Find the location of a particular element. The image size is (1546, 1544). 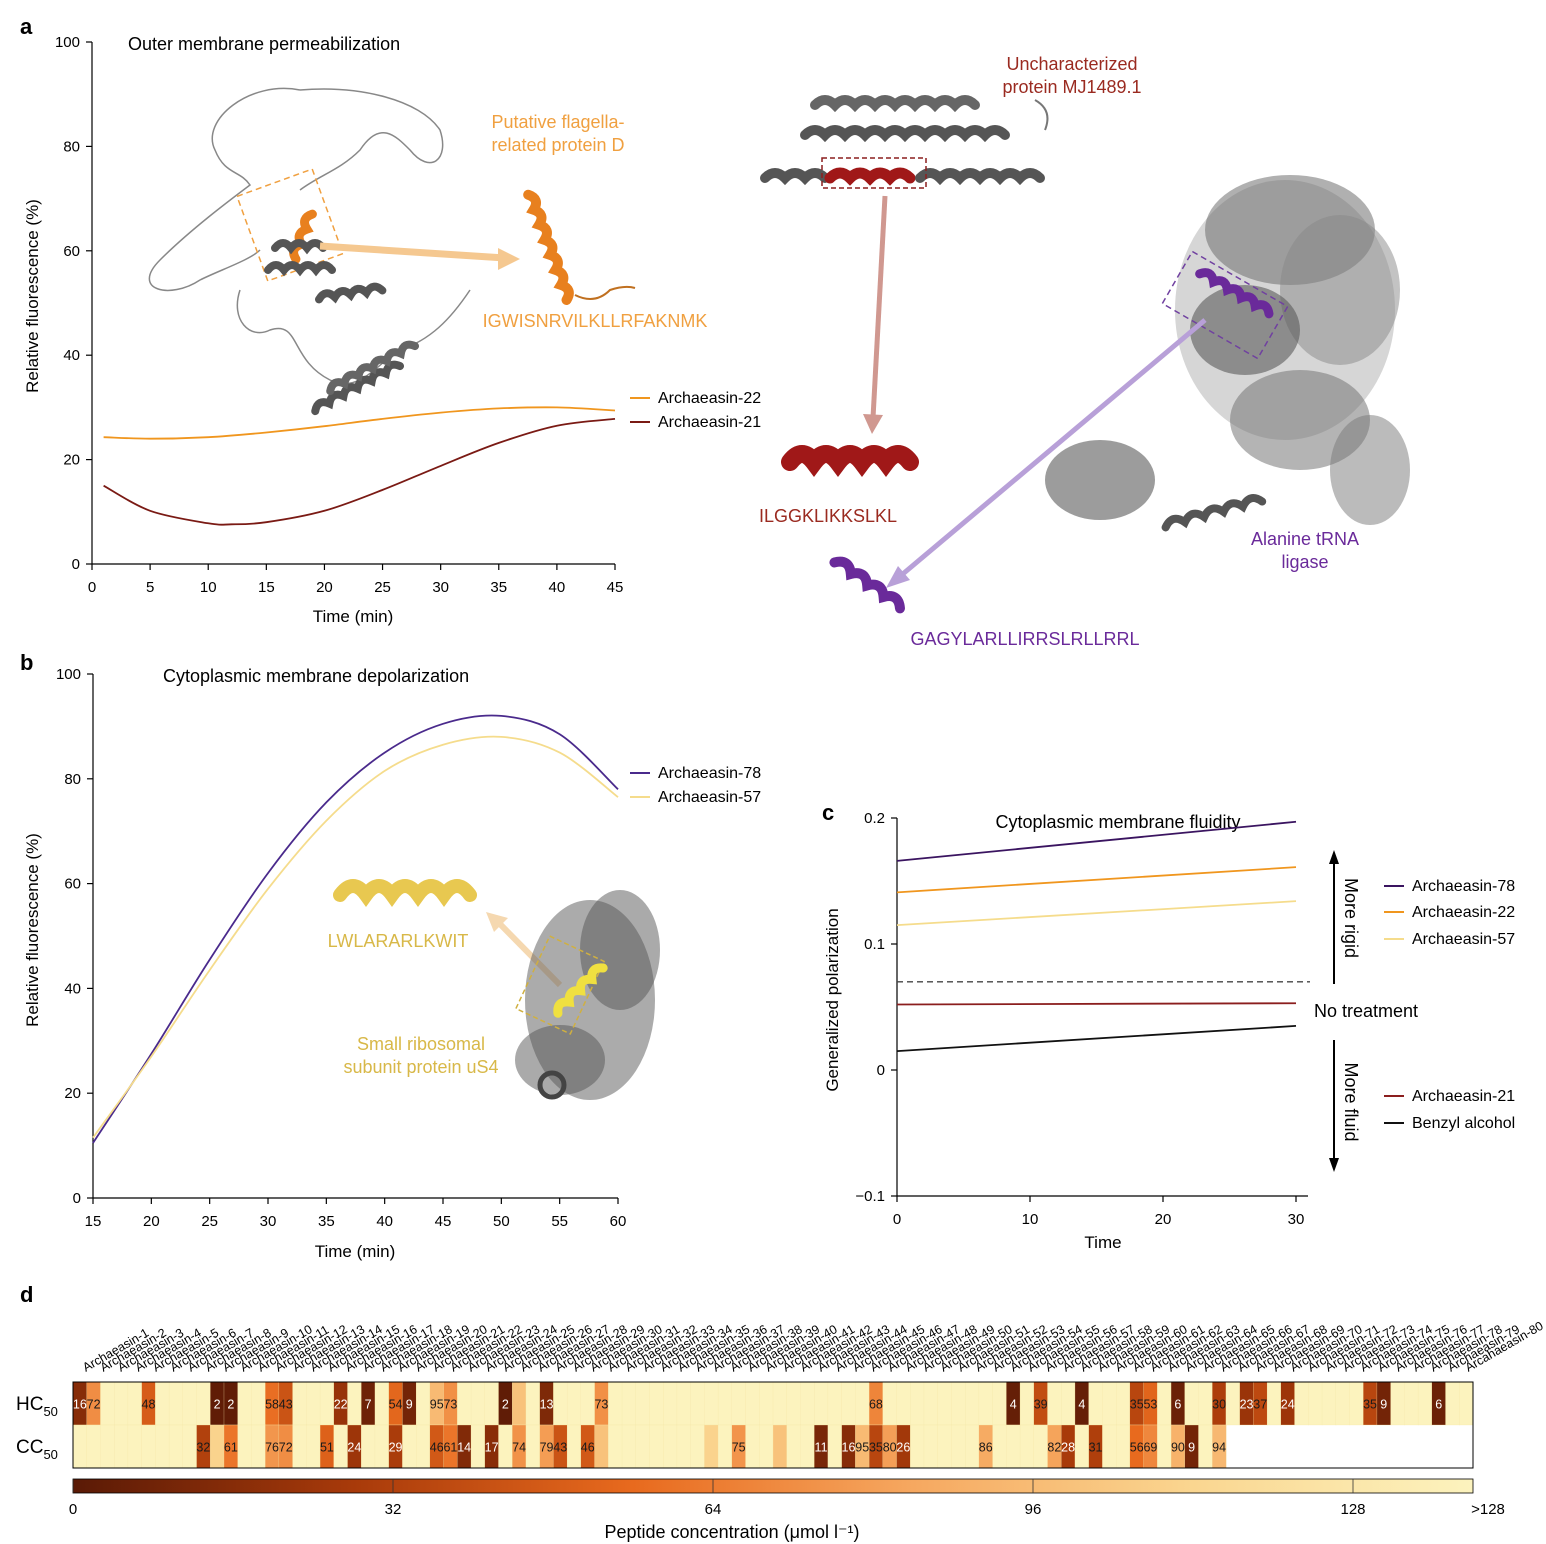

y-tick-label: 0 is located at coordinates (881, 1070).